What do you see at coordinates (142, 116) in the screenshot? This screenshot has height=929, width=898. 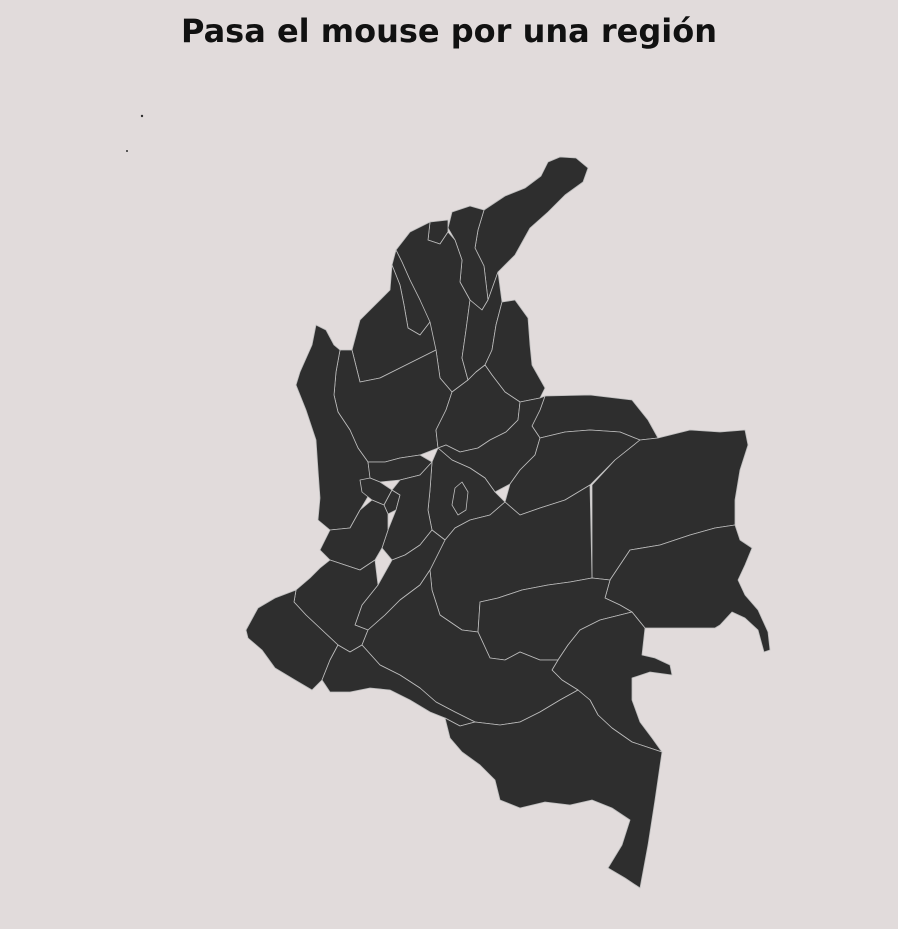 I see `island-san-andres` at bounding box center [142, 116].